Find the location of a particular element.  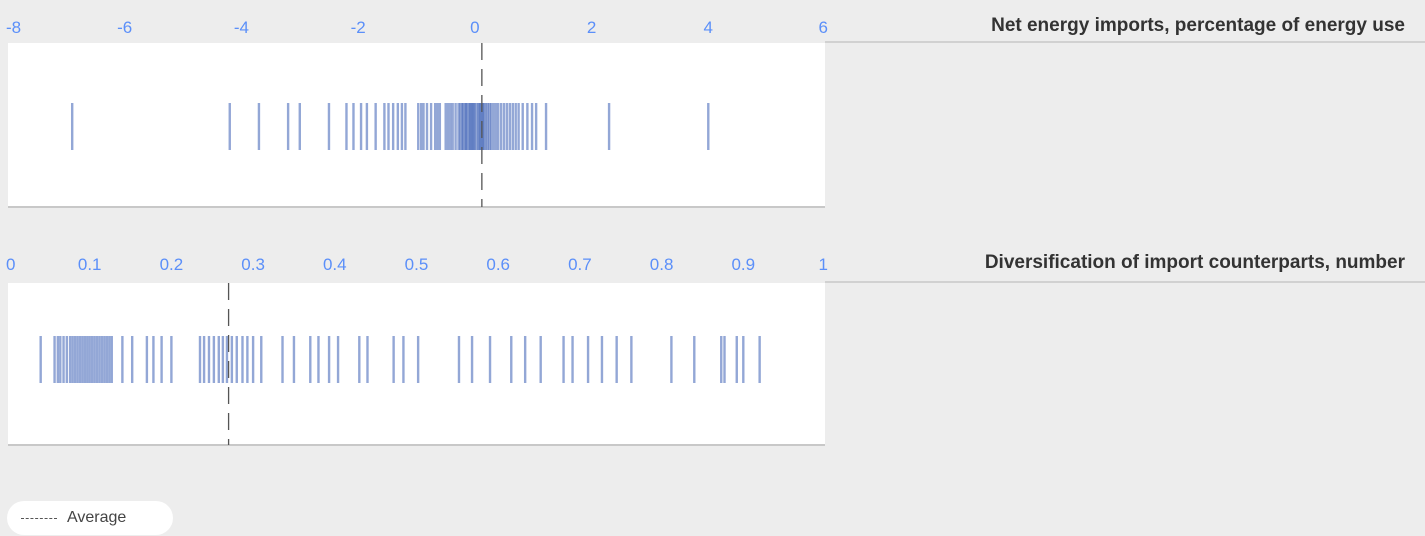

x-tick-label: -6 is located at coordinates (124, 27).